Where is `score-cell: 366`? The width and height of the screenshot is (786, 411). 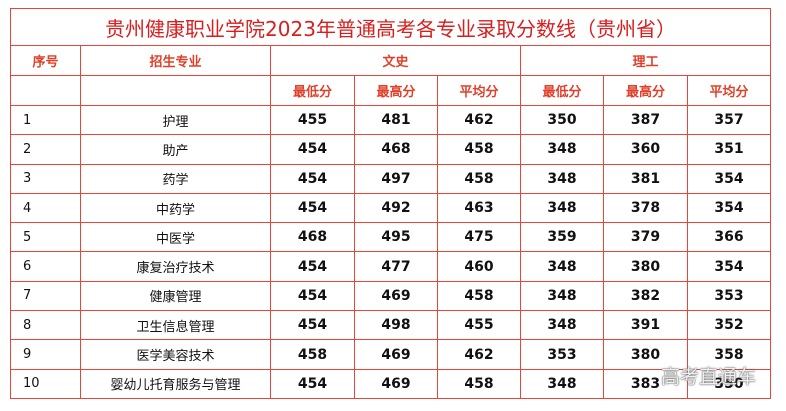
score-cell: 366 is located at coordinates (729, 237).